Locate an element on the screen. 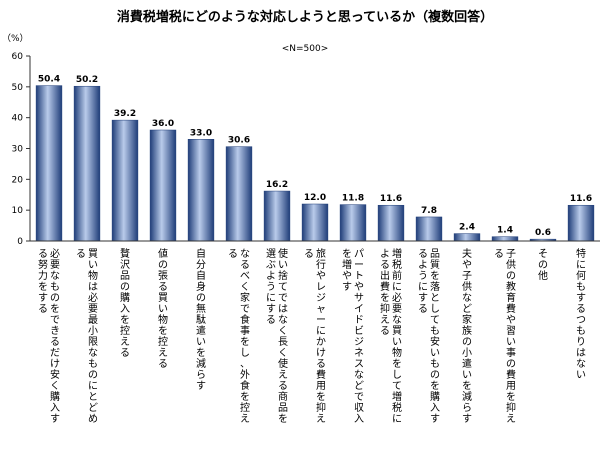 The image size is (611, 461). category-label: 贅沢品の購入を控える is located at coordinates (125, 303).